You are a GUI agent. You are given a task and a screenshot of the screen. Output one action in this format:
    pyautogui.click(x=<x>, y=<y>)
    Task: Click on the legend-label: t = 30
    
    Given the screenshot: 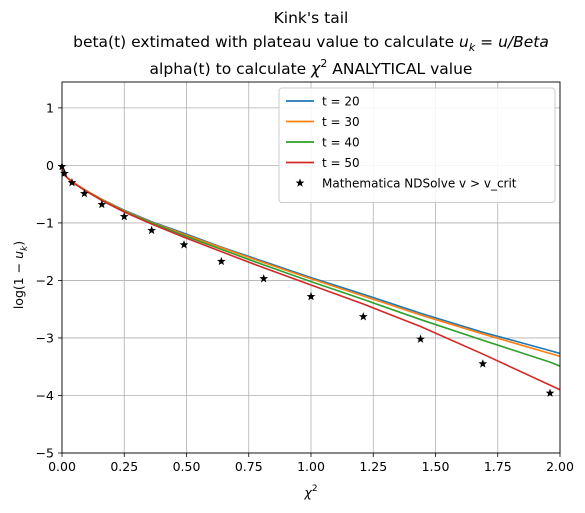 What is the action you would take?
    pyautogui.click(x=341, y=122)
    